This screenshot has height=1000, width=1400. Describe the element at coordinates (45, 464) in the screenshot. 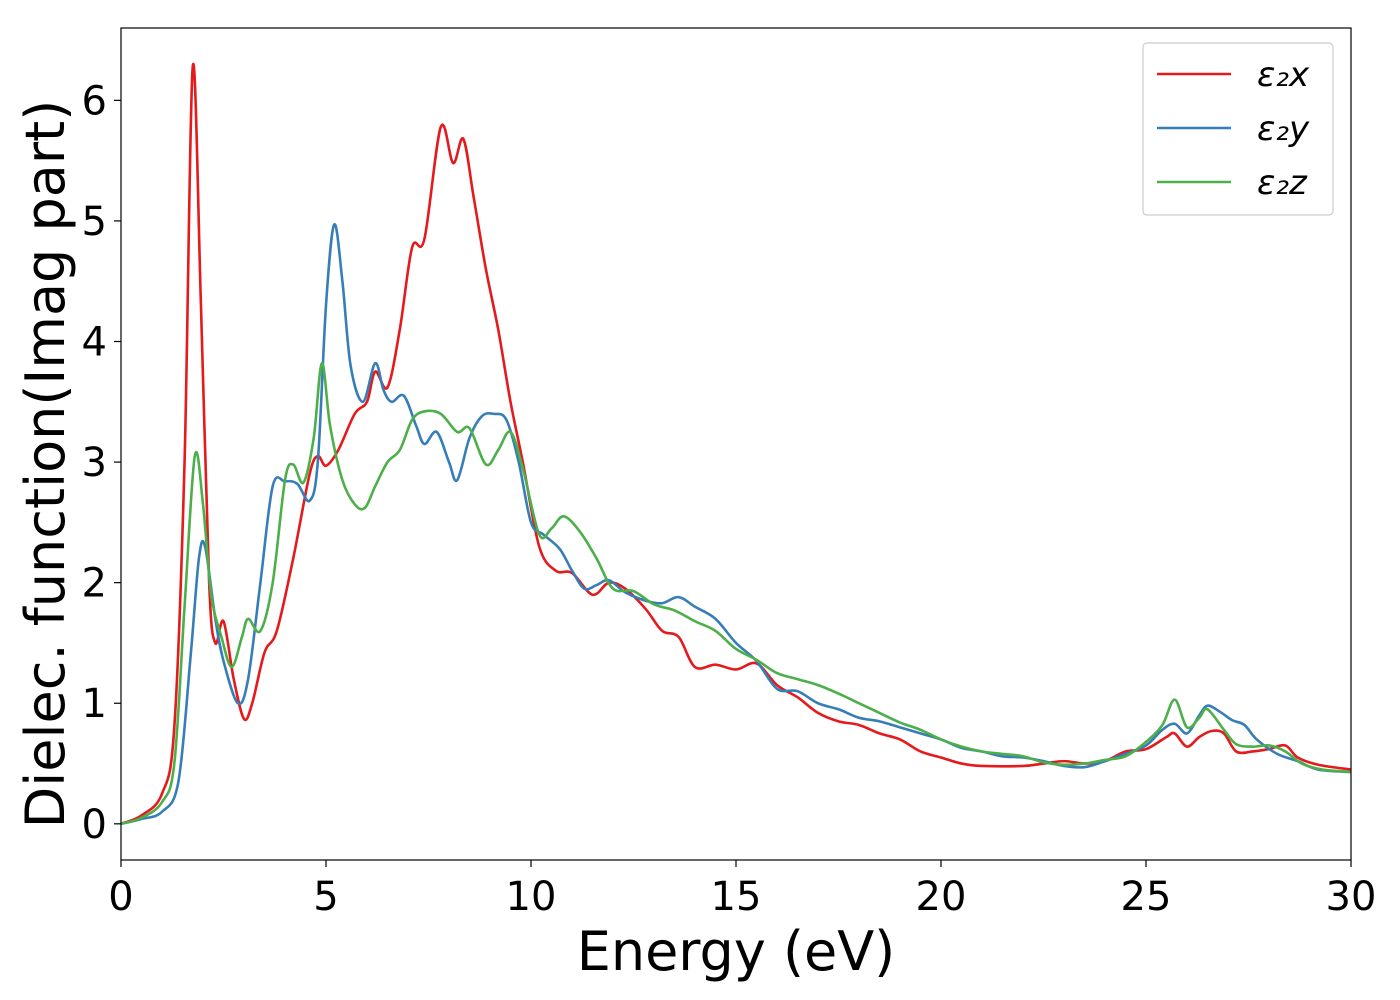

I see `y-axis-title: Dielec. function(Imag part)` at that location.